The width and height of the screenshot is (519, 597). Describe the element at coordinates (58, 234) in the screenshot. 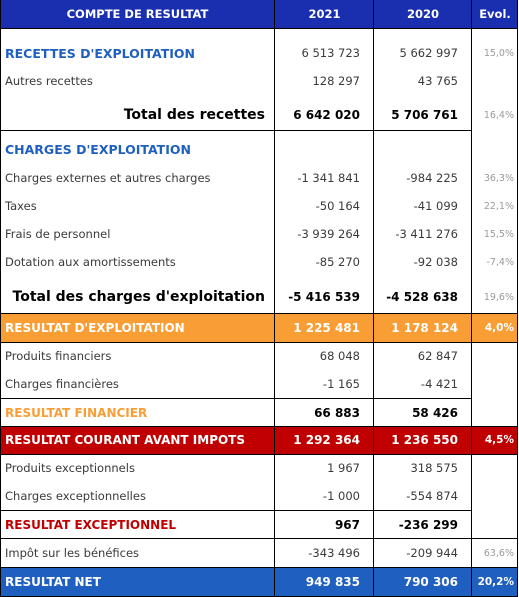

I see `charges-item-label: Frais de personnel` at that location.